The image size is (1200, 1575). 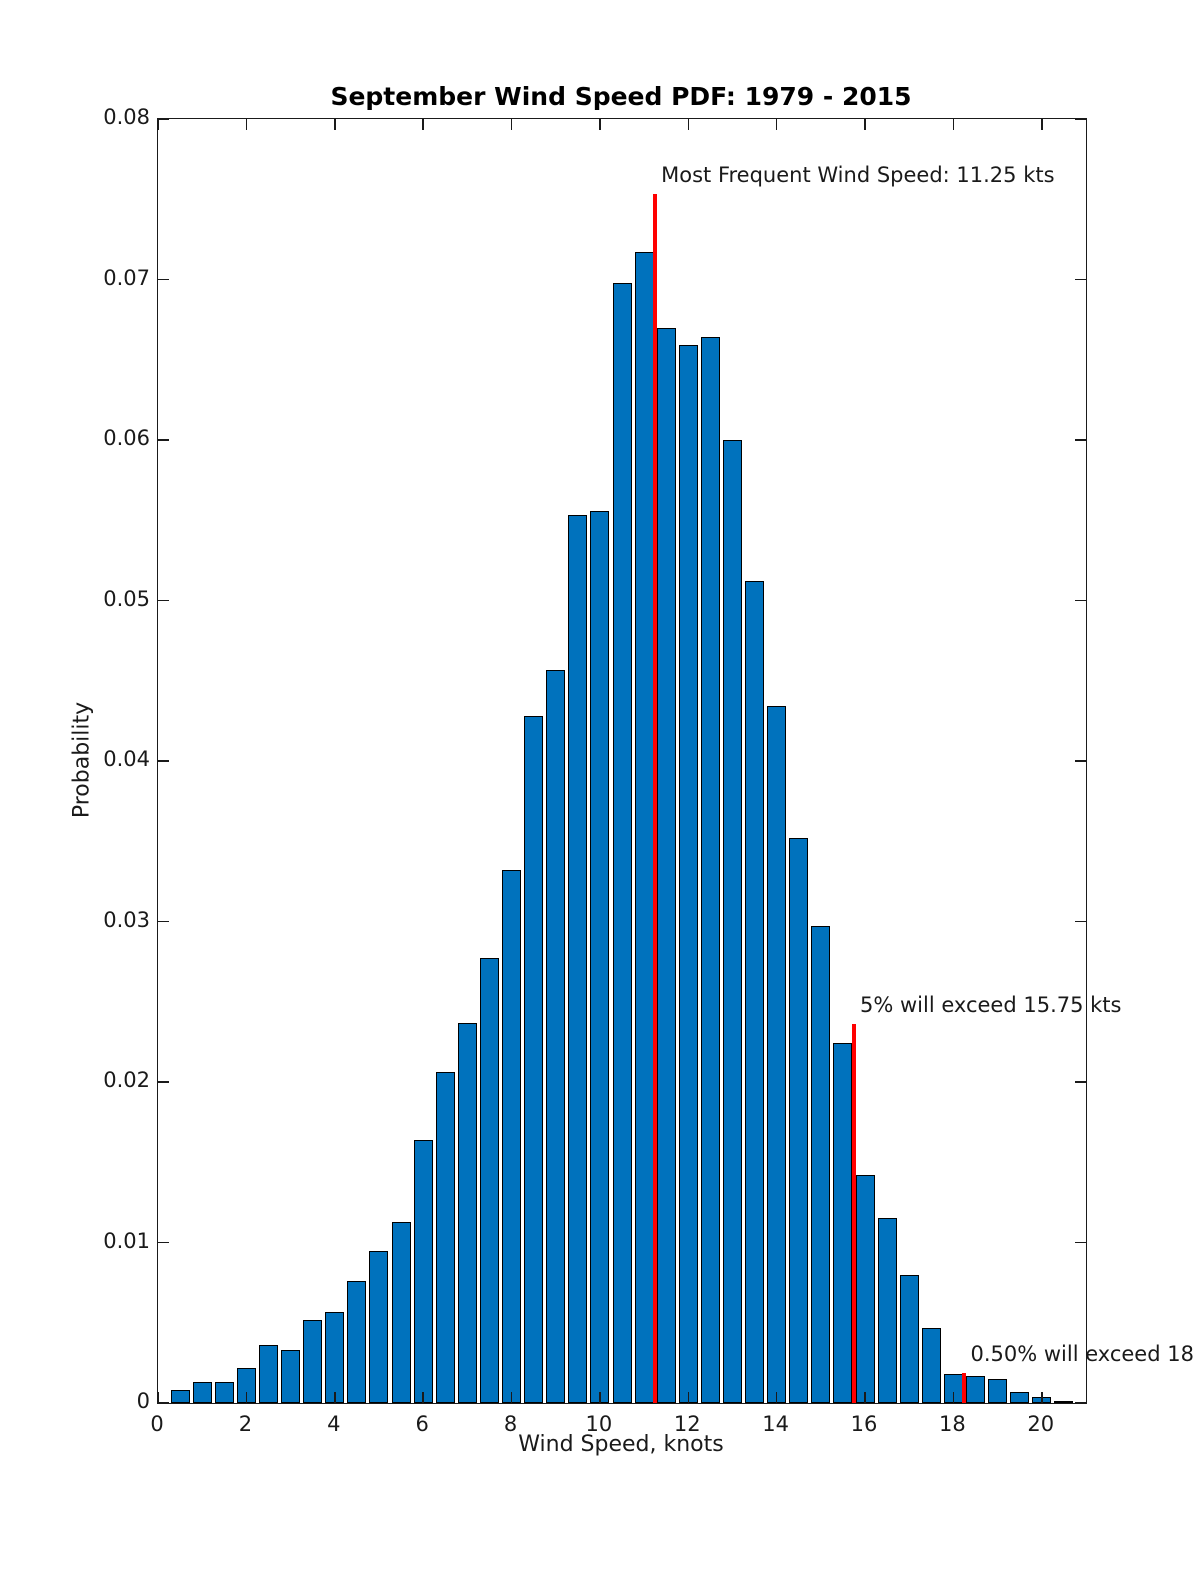 What do you see at coordinates (991, 1005) in the screenshot?
I see `marker-label: 5% will exceed 15.75 kts` at bounding box center [991, 1005].